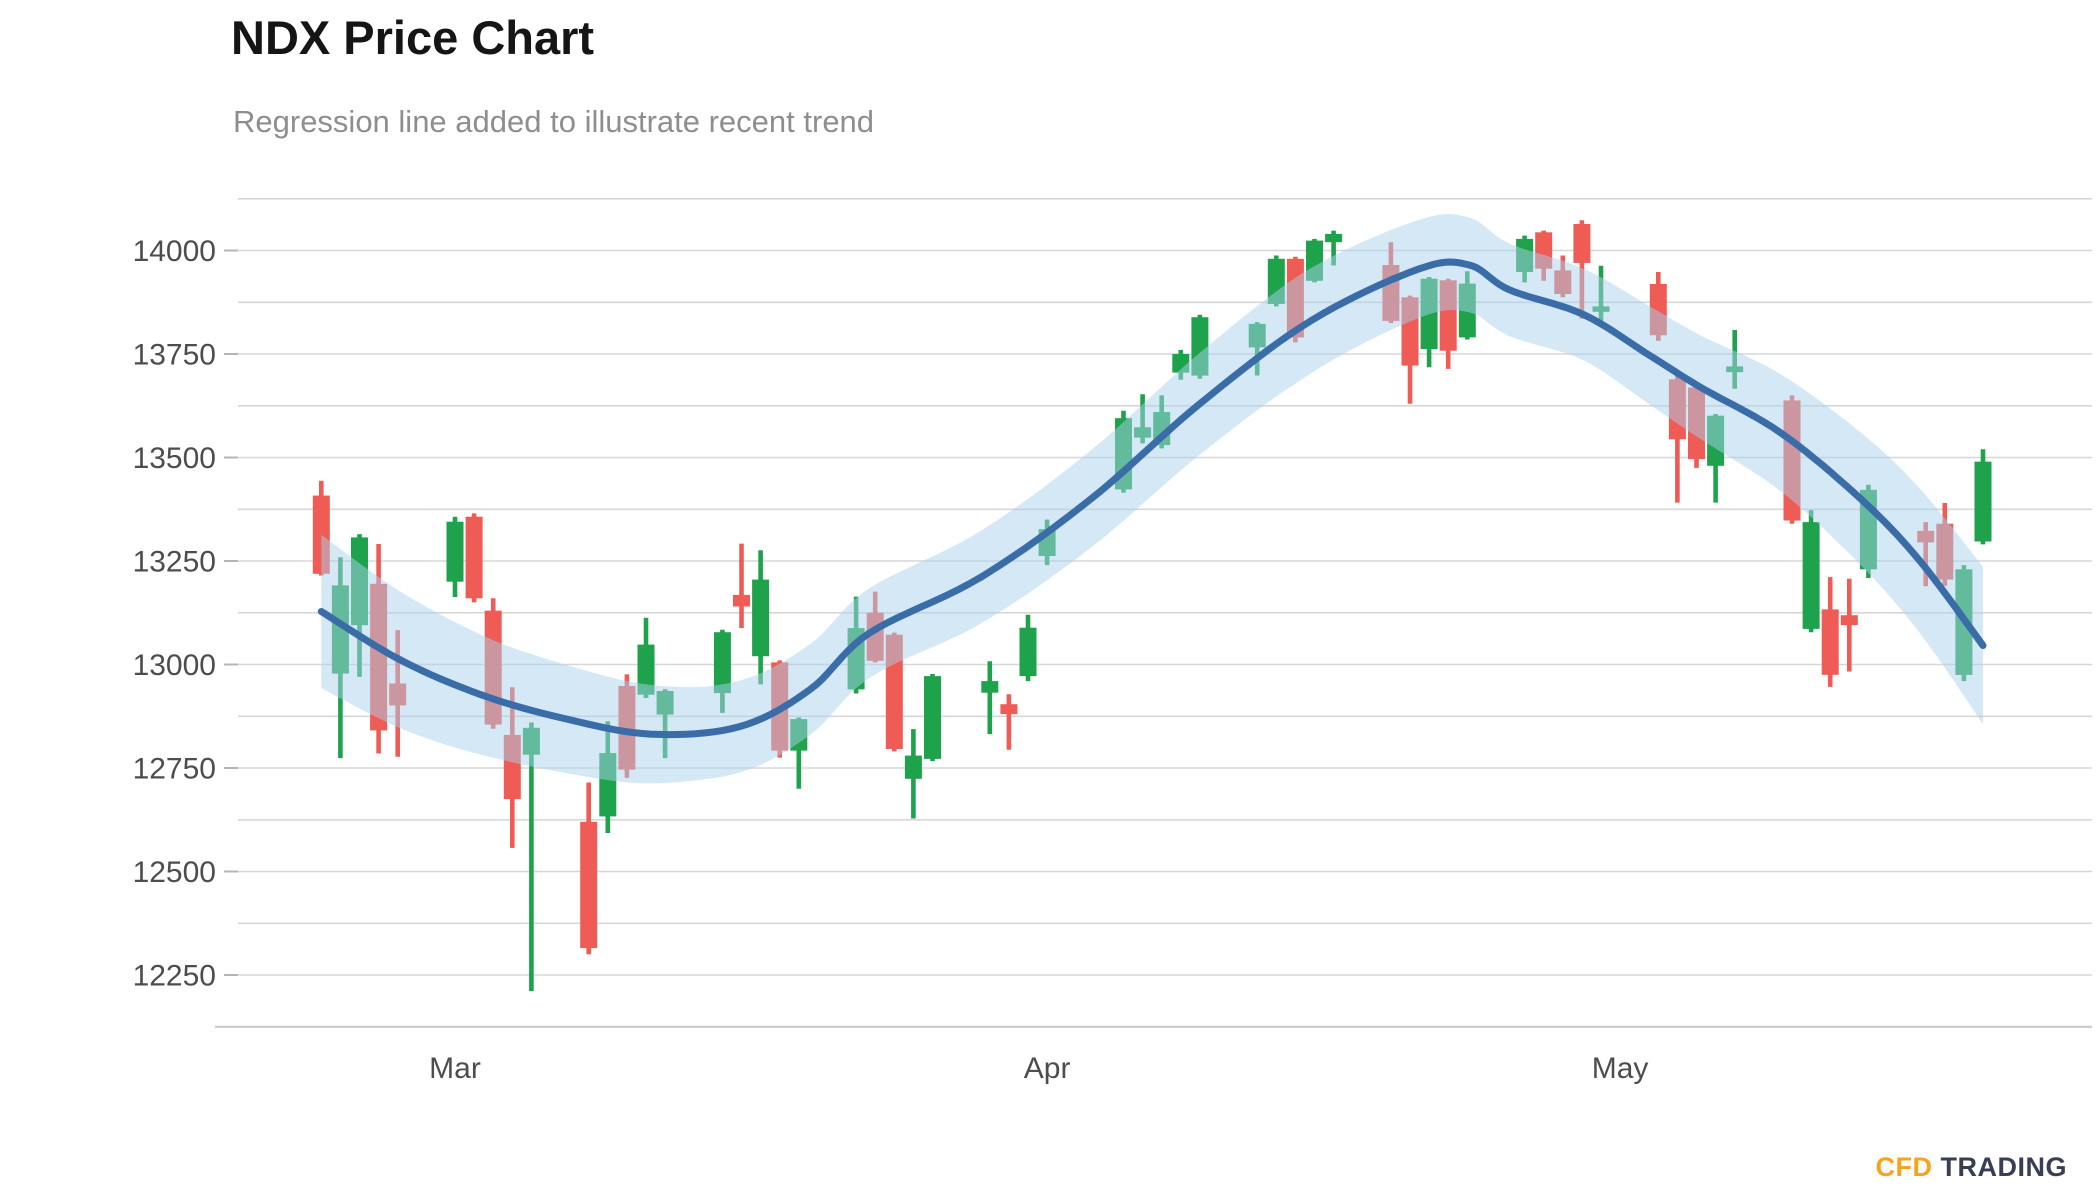 Image resolution: width=2100 pixels, height=1200 pixels. I want to click on page-title: NDX Price Chart, so click(413, 37).